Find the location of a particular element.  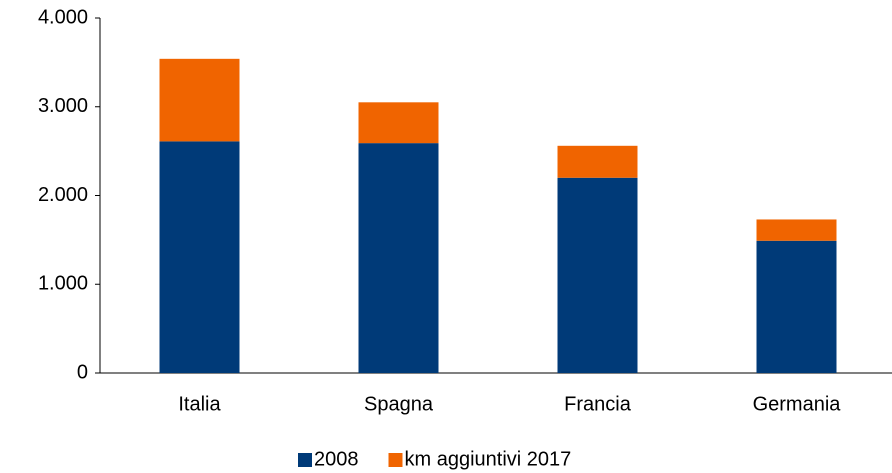

legend-label: km aggiuntivi 2017 is located at coordinates (488, 459).